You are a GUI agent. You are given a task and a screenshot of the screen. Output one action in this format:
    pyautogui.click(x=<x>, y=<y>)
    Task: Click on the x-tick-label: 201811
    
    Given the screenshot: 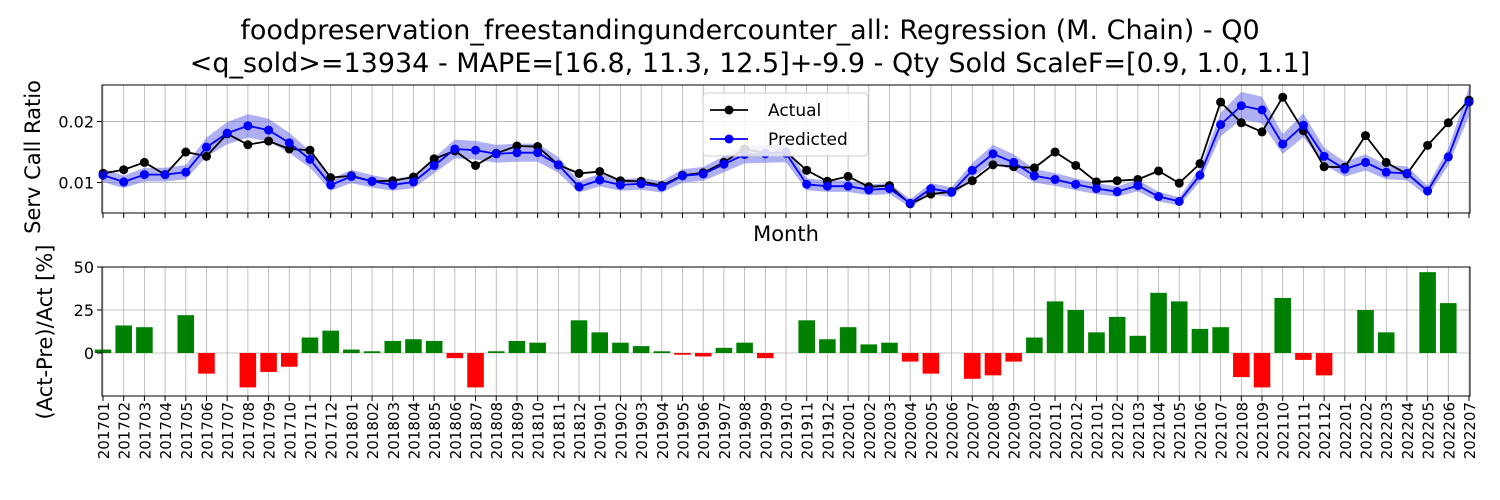 What is the action you would take?
    pyautogui.click(x=559, y=430)
    